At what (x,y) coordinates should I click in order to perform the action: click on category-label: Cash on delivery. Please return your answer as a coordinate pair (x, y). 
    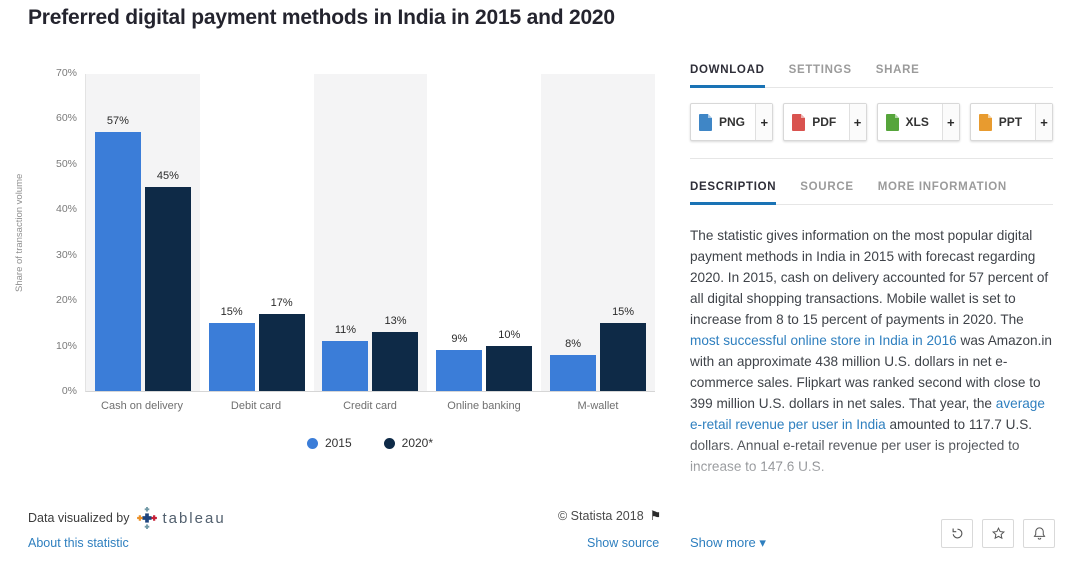
    Looking at the image, I should click on (142, 406).